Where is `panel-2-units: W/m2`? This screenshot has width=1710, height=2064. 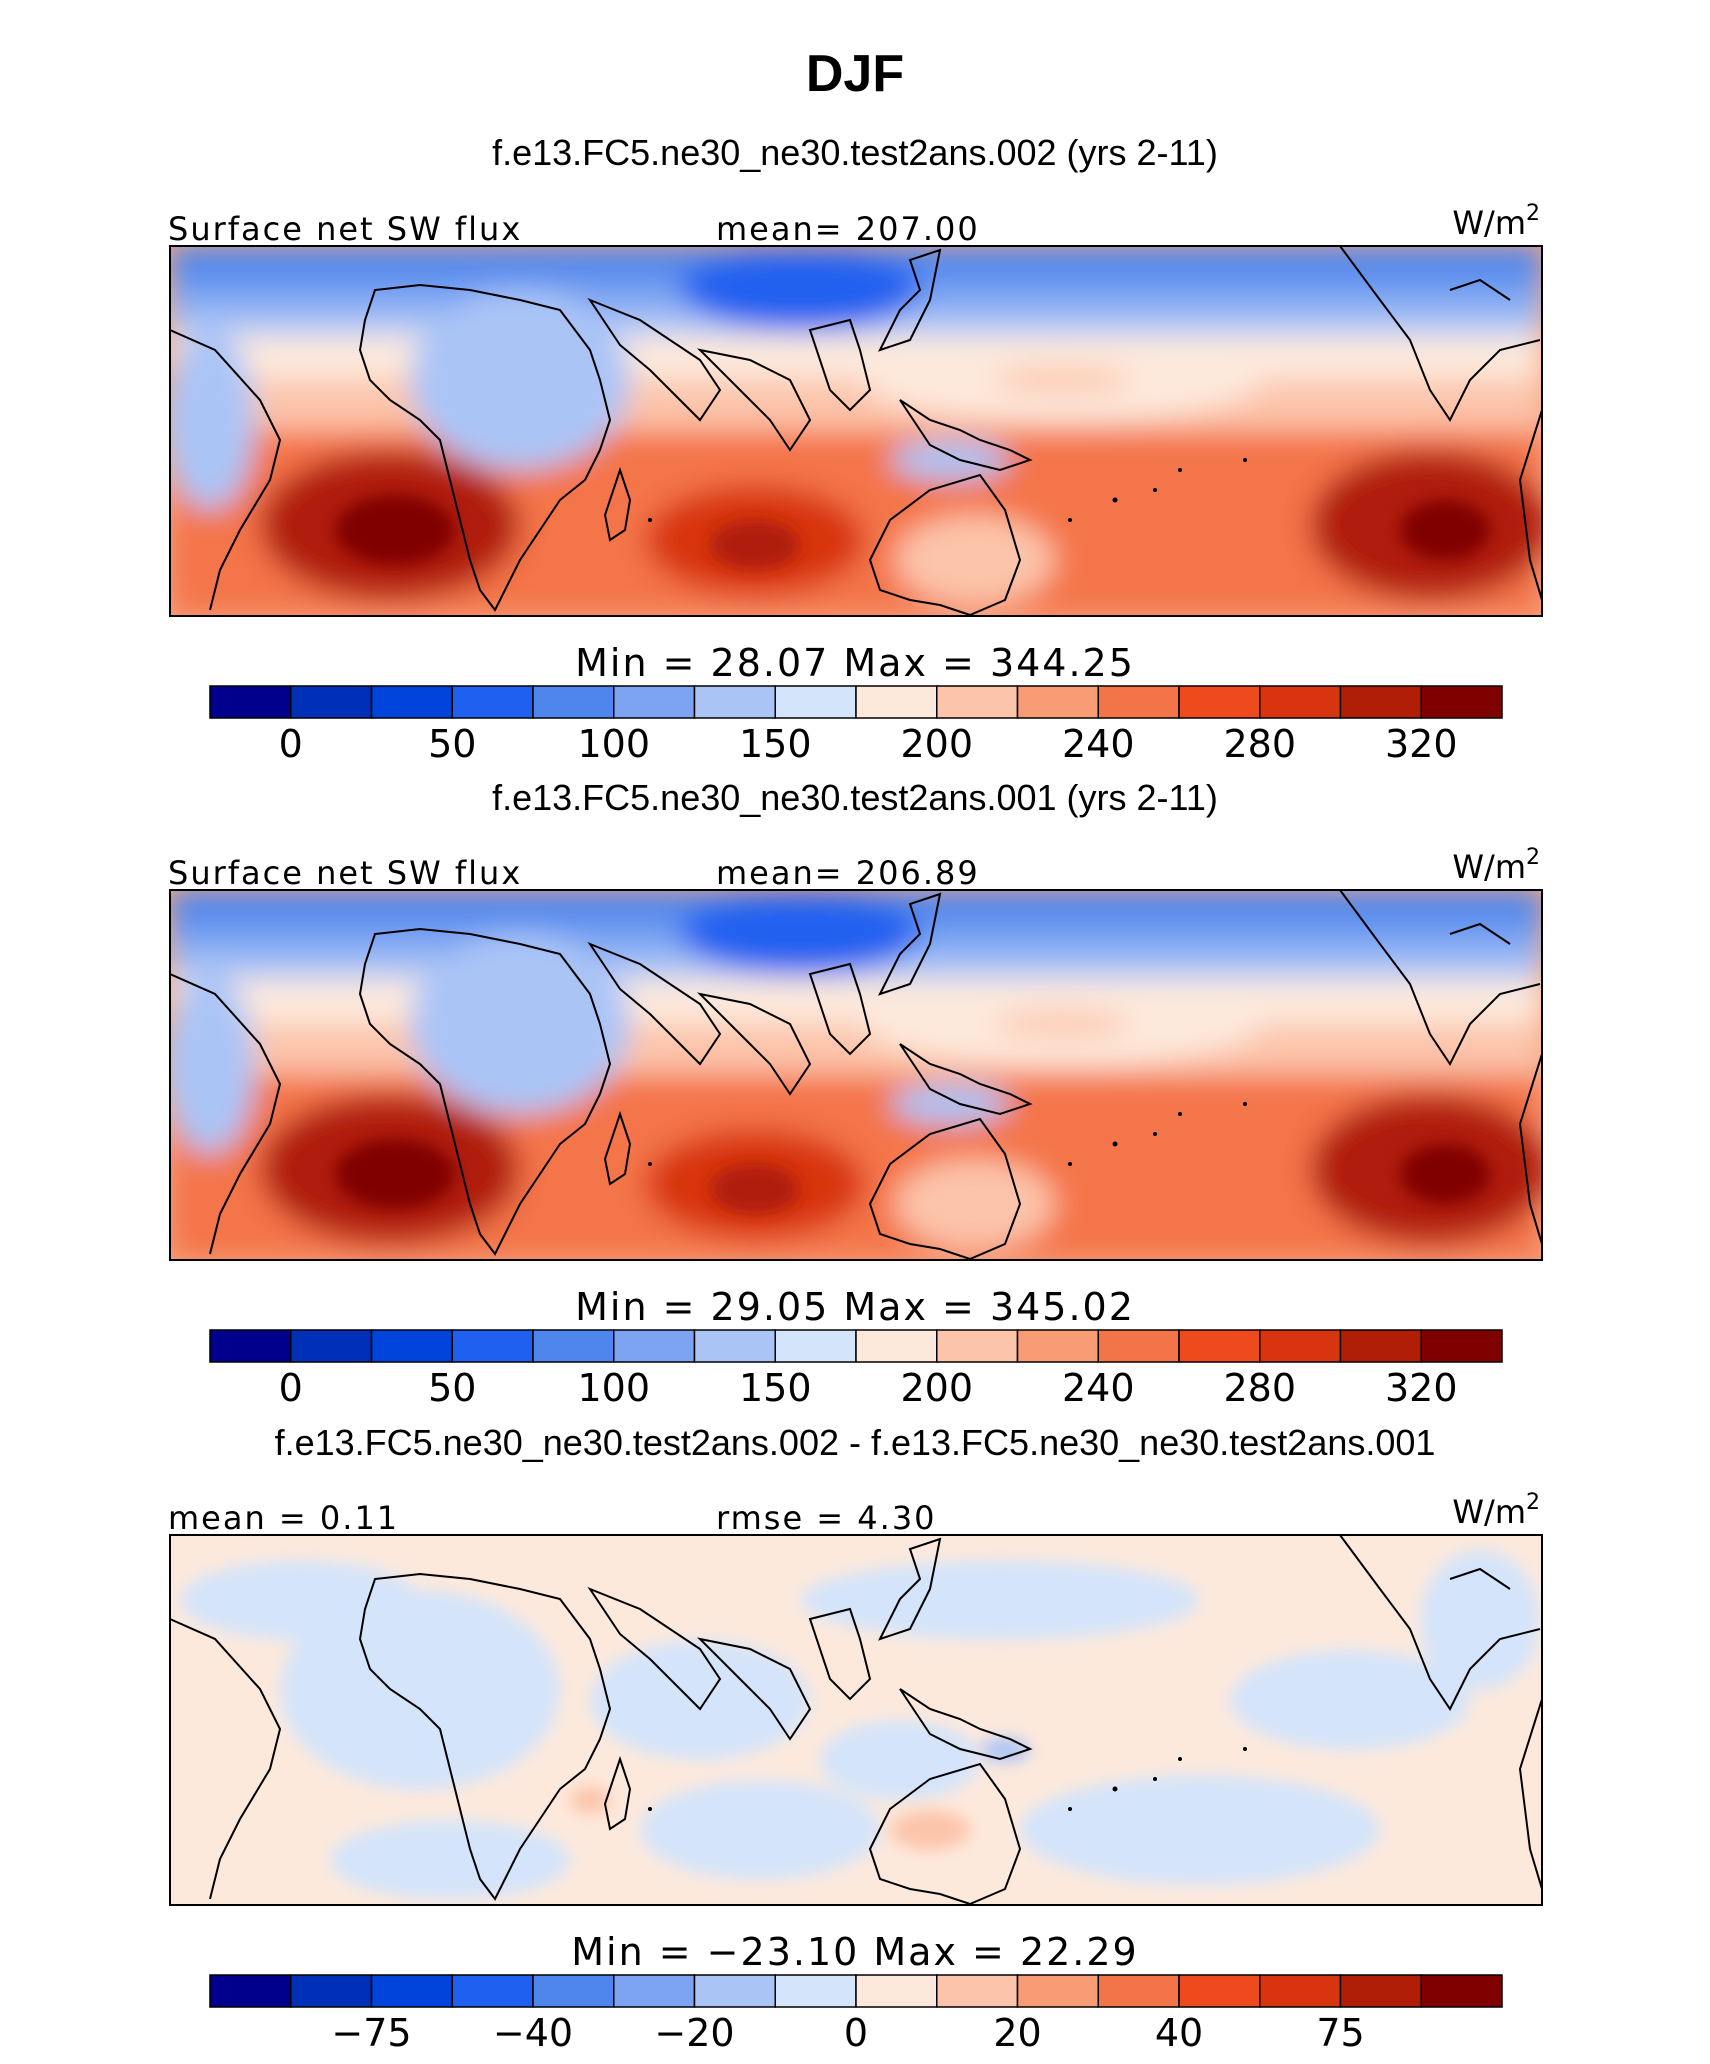
panel-2-units: W/m2 is located at coordinates (1496, 865).